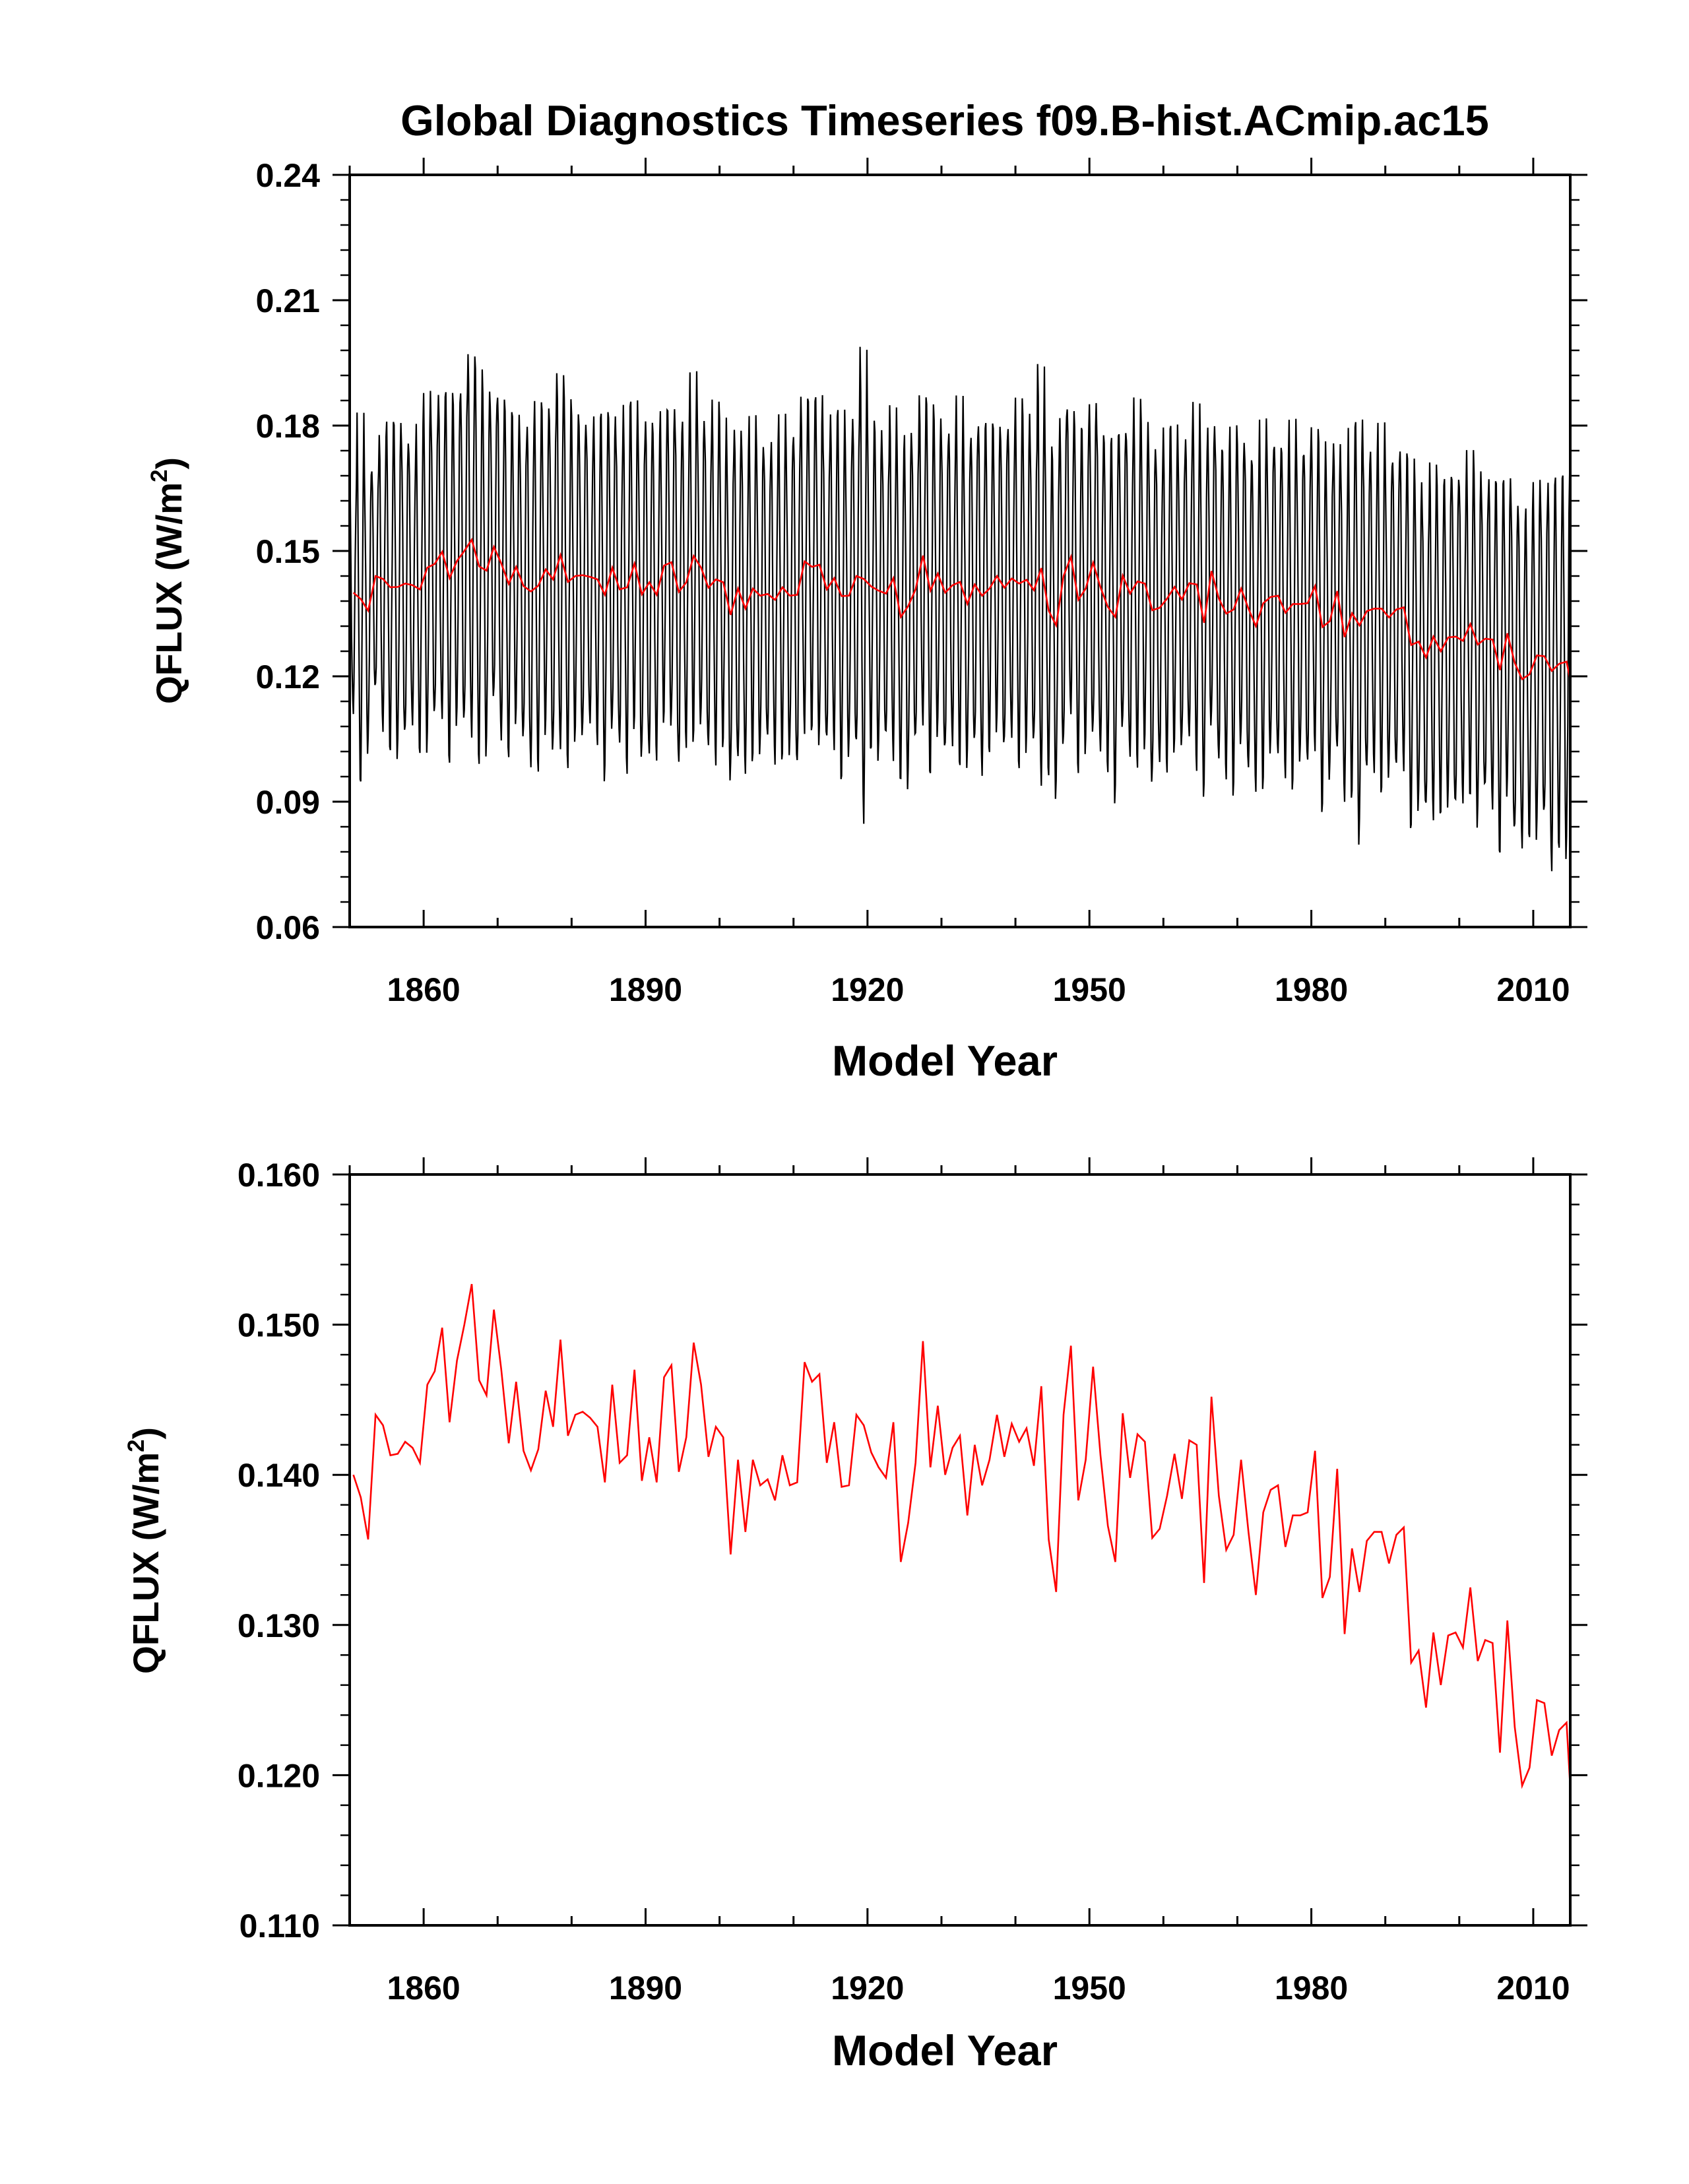 The height and width of the screenshot is (2184, 1689). What do you see at coordinates (1311, 989) in the screenshot?
I see `top-xtick-label: 1980` at bounding box center [1311, 989].